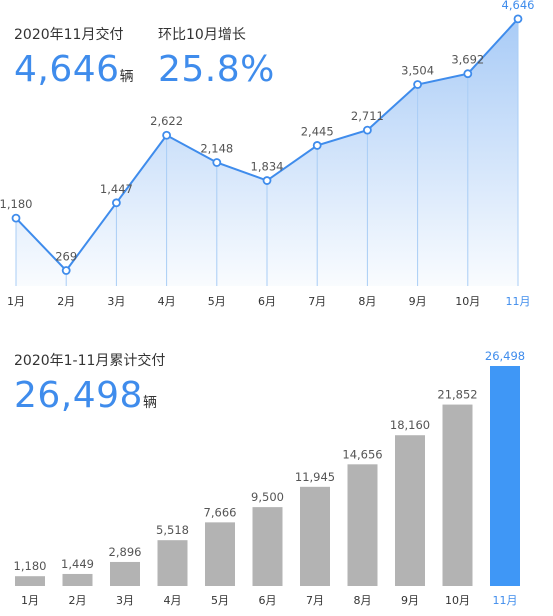  I want to click on cumulative-x-label: 9月, so click(410, 600).